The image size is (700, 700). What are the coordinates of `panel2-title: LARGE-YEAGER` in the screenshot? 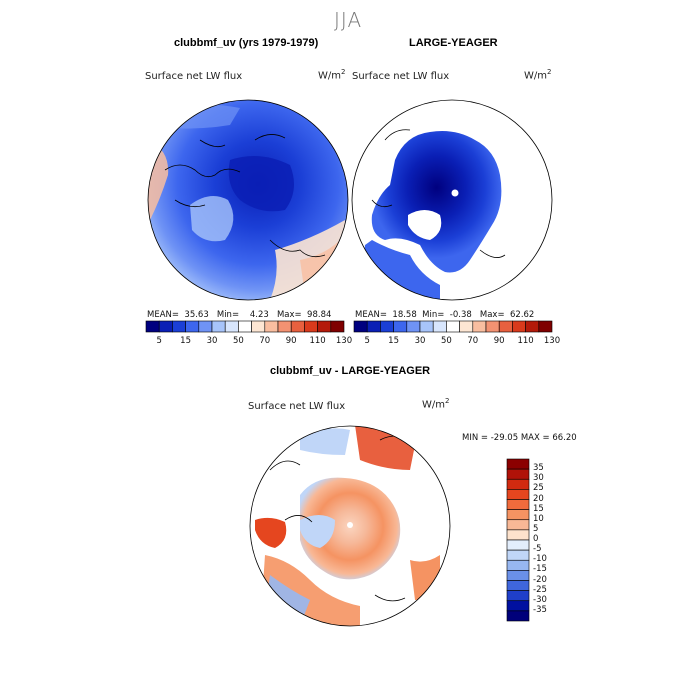 It's located at (453, 43).